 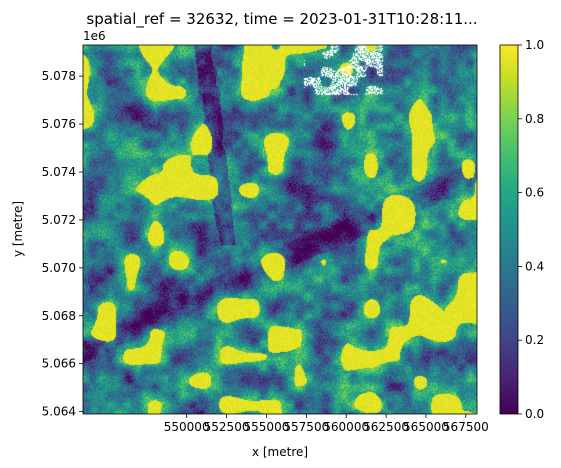 What do you see at coordinates (59, 76) in the screenshot?
I see `y-tick-label: 5.078` at bounding box center [59, 76].